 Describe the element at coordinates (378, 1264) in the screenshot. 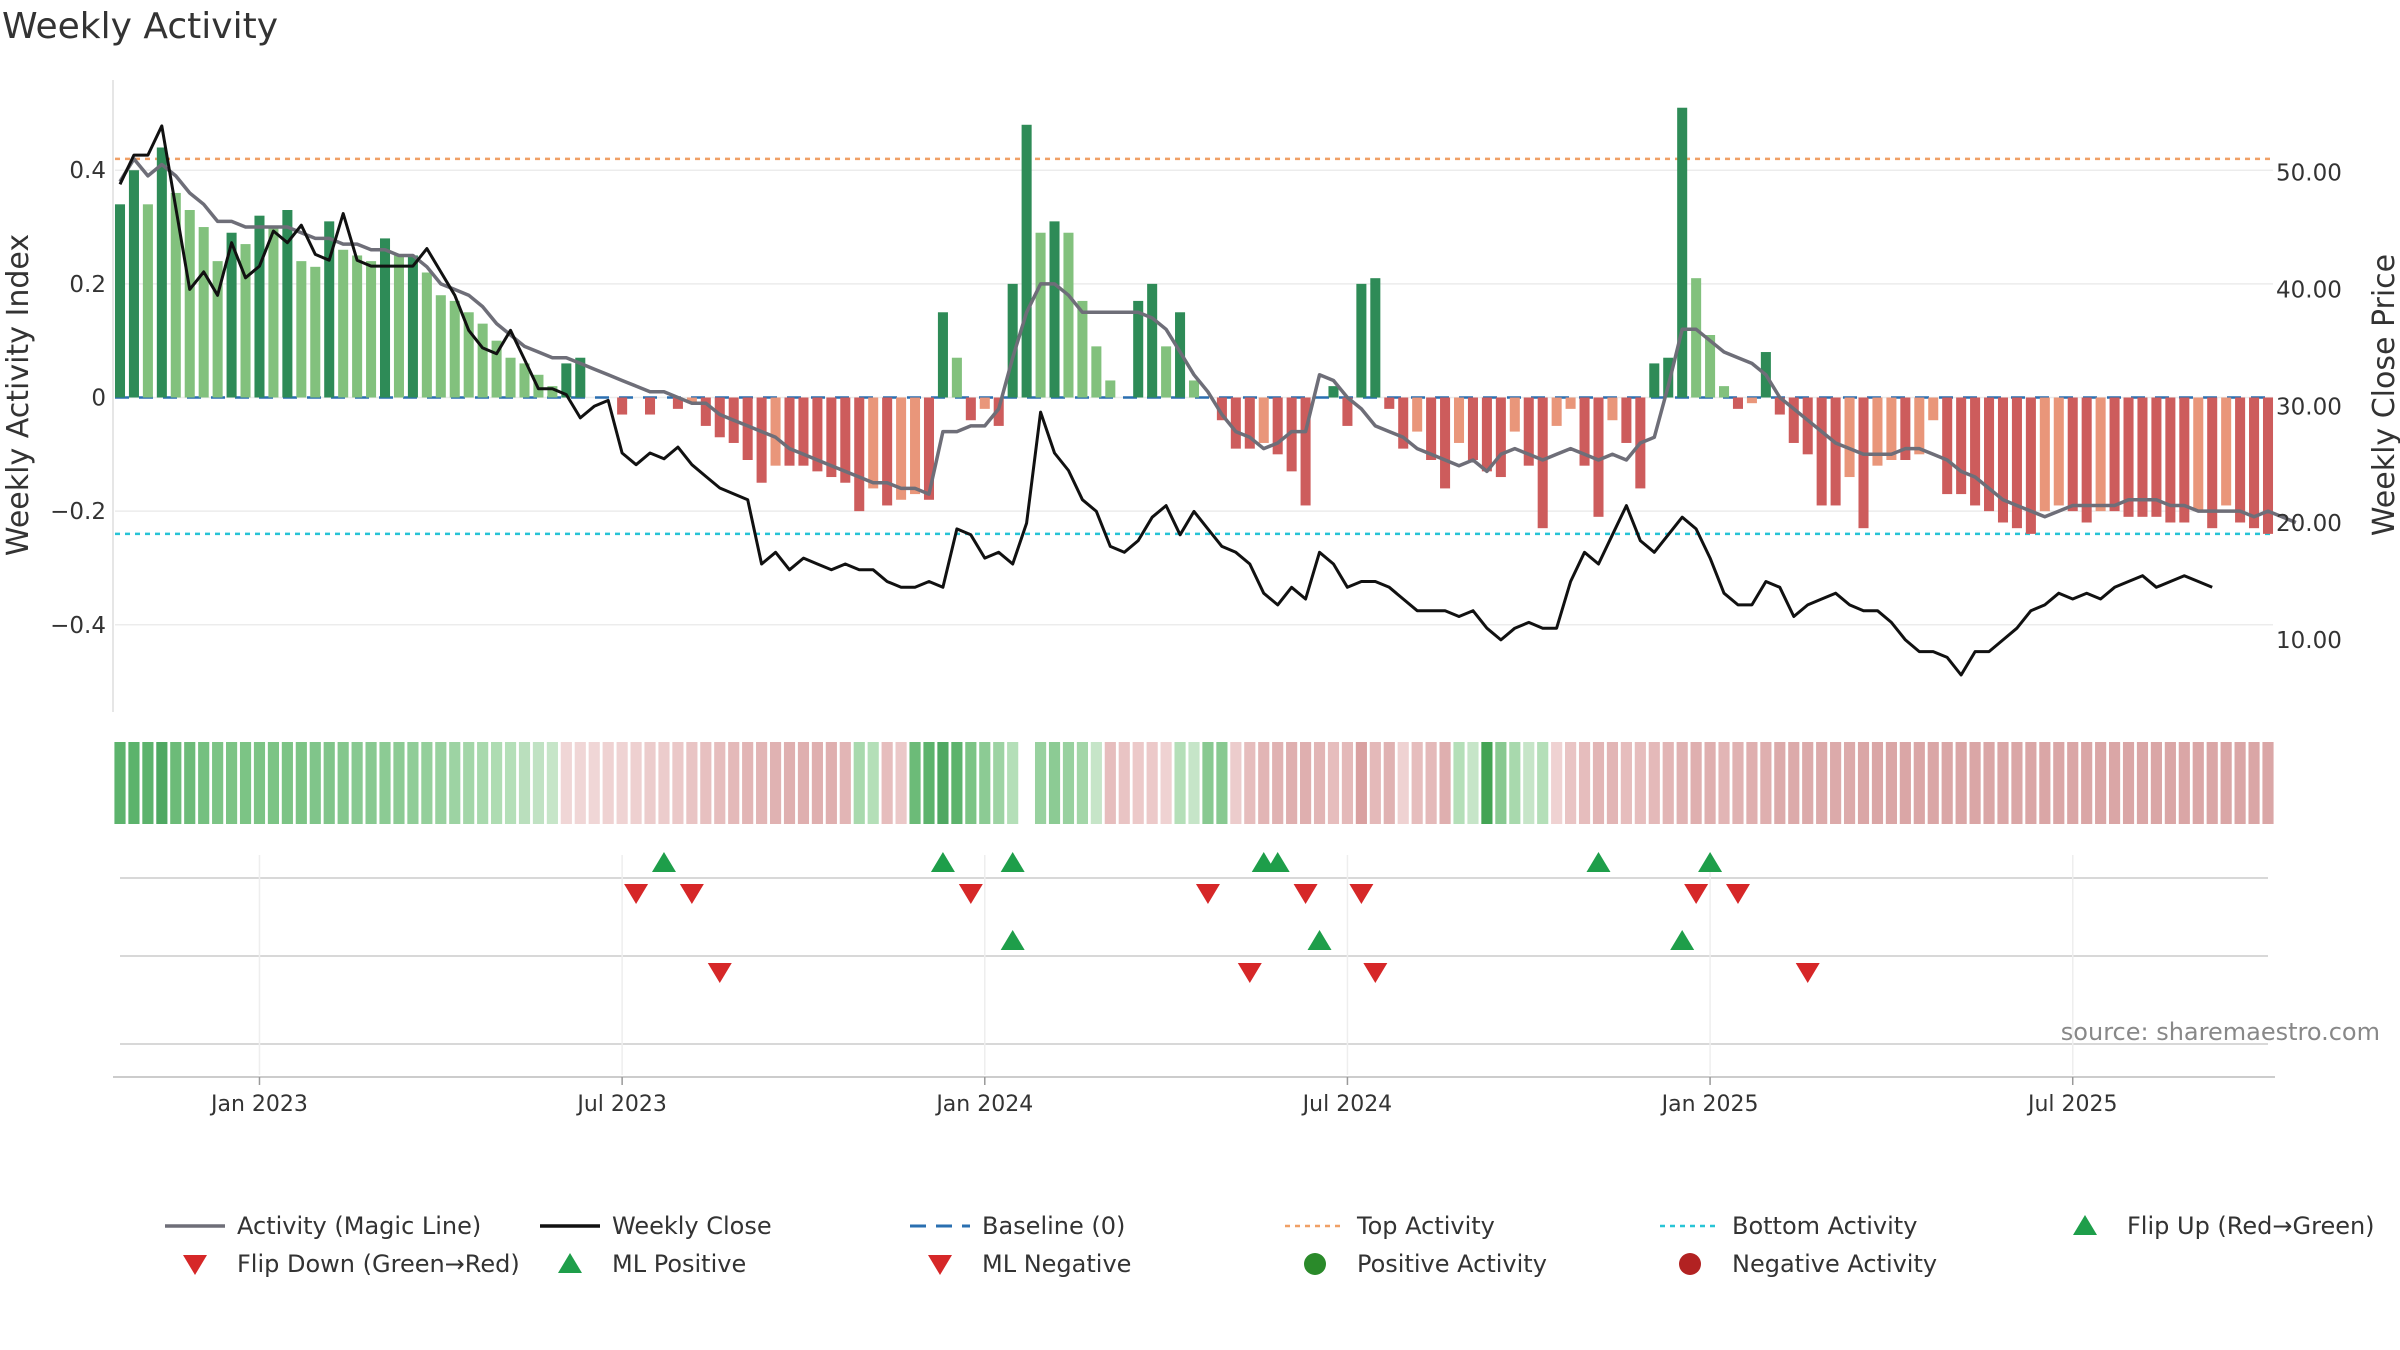

I see `legend-label: Flip Down (Green→Red)` at that location.